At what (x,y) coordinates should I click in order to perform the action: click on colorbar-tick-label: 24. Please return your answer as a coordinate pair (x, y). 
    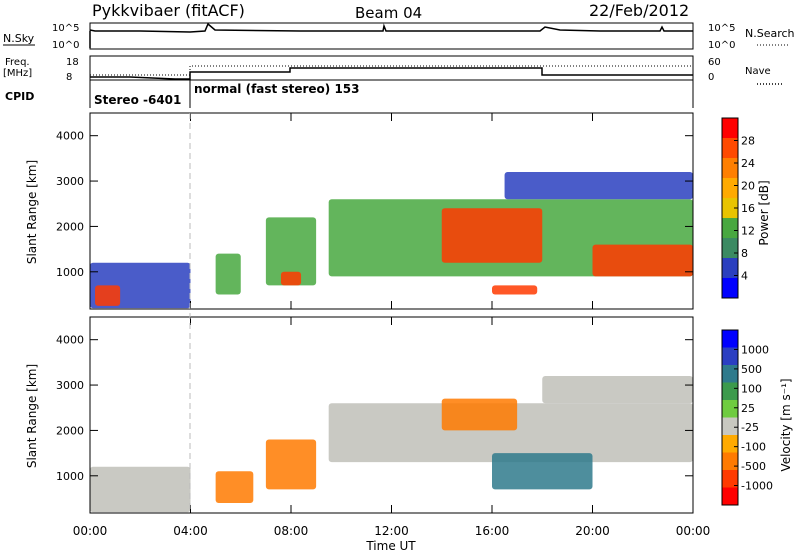
    Looking at the image, I should click on (748, 163).